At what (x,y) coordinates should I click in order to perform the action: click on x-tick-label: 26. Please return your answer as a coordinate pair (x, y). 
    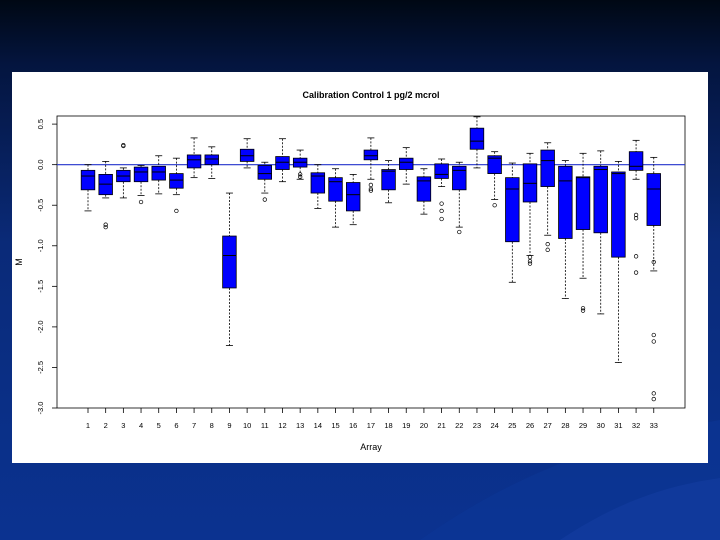
    Looking at the image, I should click on (530, 425).